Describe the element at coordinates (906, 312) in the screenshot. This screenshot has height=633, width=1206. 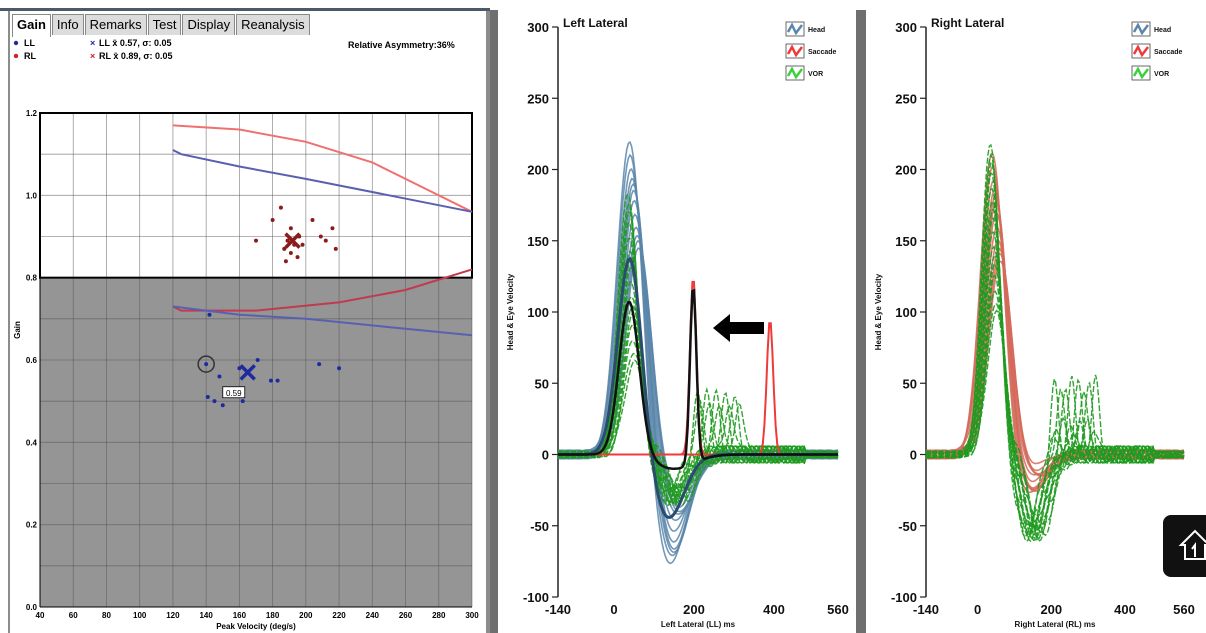
I see `y-tick-label: 100` at that location.